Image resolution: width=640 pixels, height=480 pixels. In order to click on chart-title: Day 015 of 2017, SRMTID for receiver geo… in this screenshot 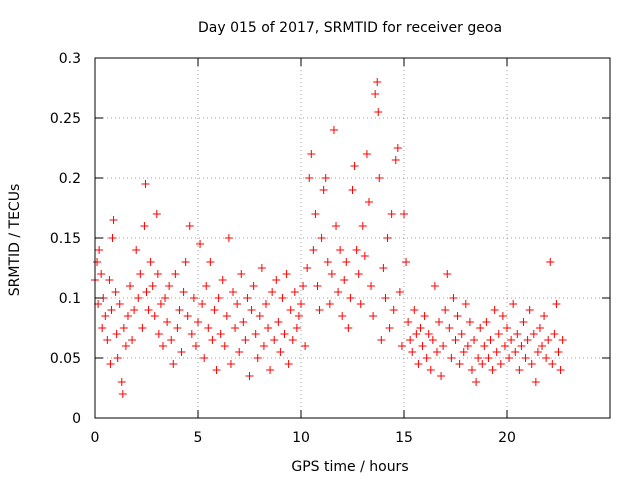, I will do `click(350, 28)`.